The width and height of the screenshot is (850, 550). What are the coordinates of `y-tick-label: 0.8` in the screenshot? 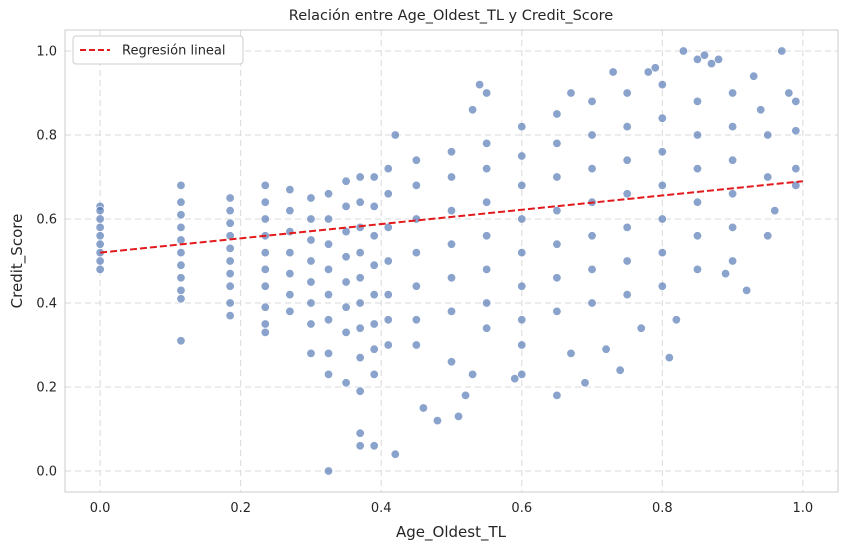 It's located at (46, 136).